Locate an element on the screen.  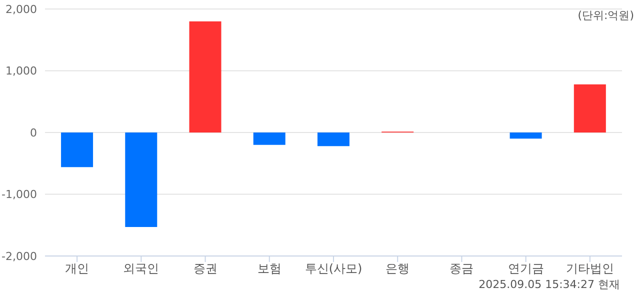
x-tick-label: 종금 is located at coordinates (462, 269).